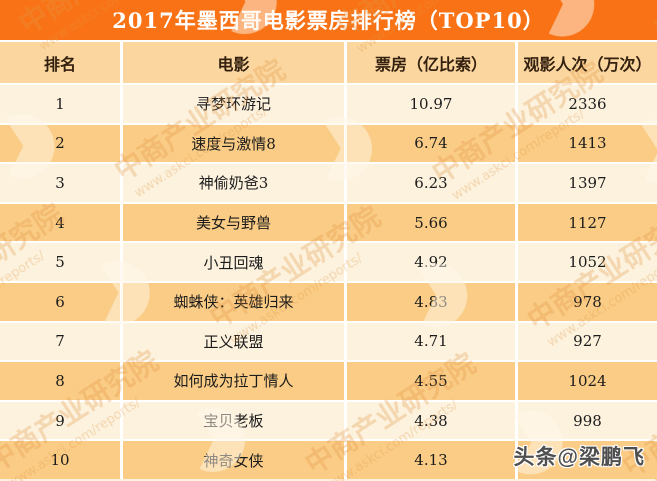 This screenshot has height=481, width=657. Describe the element at coordinates (587, 64) in the screenshot. I see `column-header-admissions: 观影人次（万次）` at that location.